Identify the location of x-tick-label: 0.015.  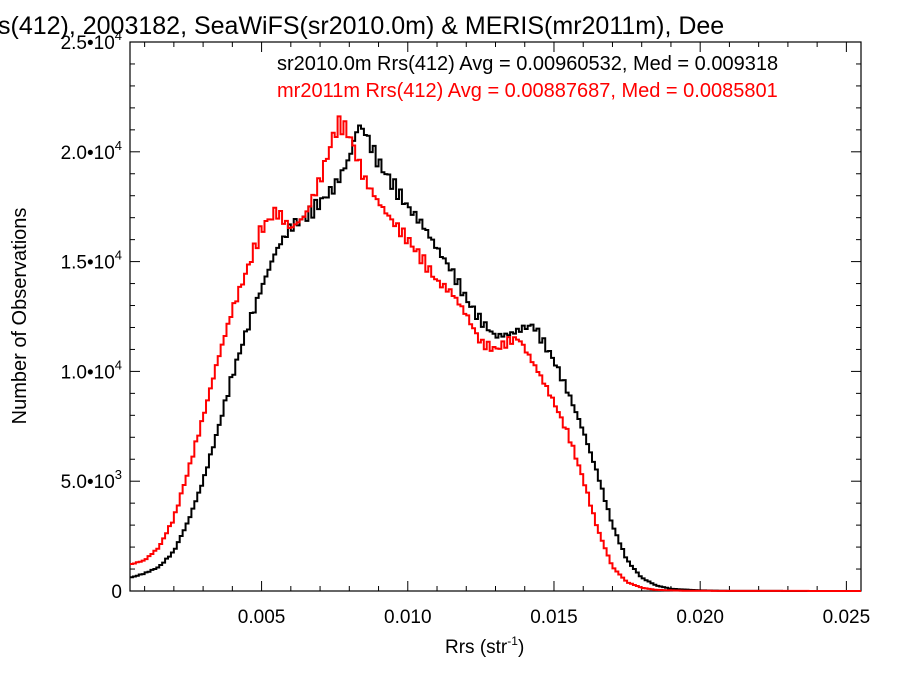
(554, 617).